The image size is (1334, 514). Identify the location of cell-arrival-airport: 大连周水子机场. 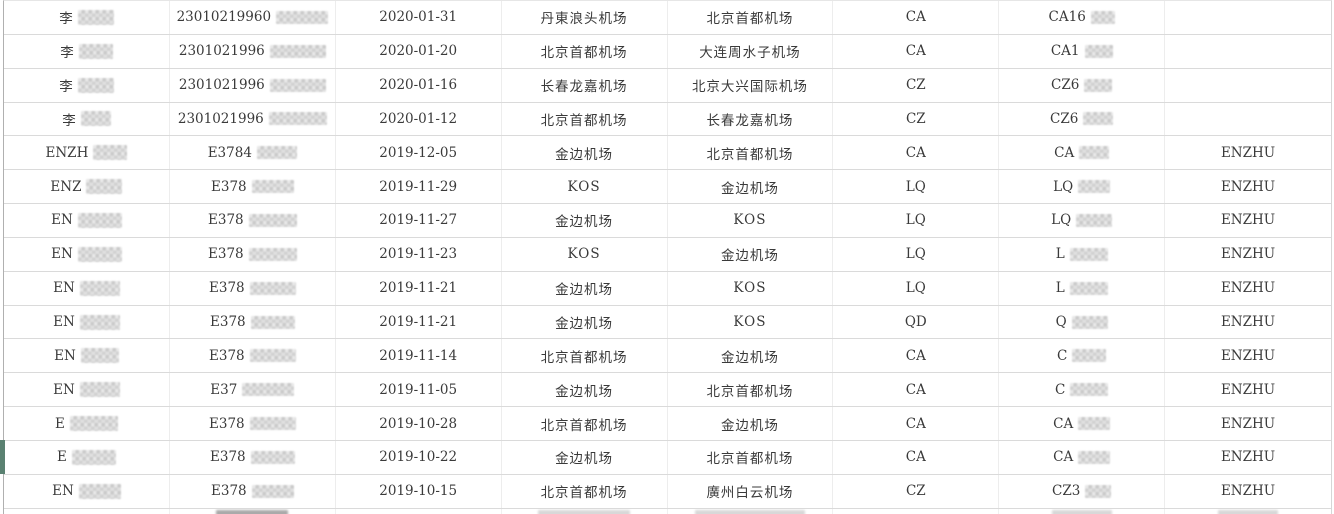
(751, 51).